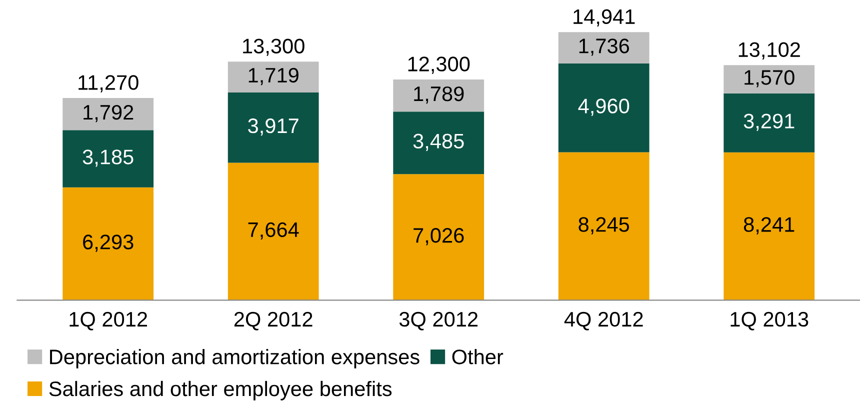 The height and width of the screenshot is (417, 860). I want to click on total-label: 11,270, so click(108, 83).